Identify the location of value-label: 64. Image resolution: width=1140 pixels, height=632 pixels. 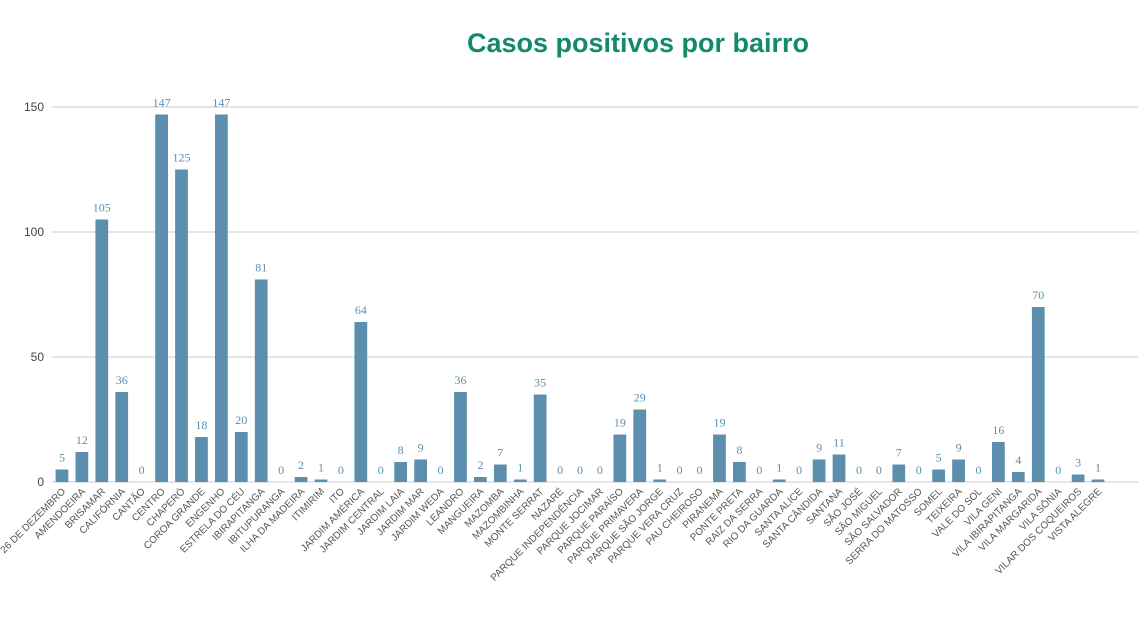
(361, 310).